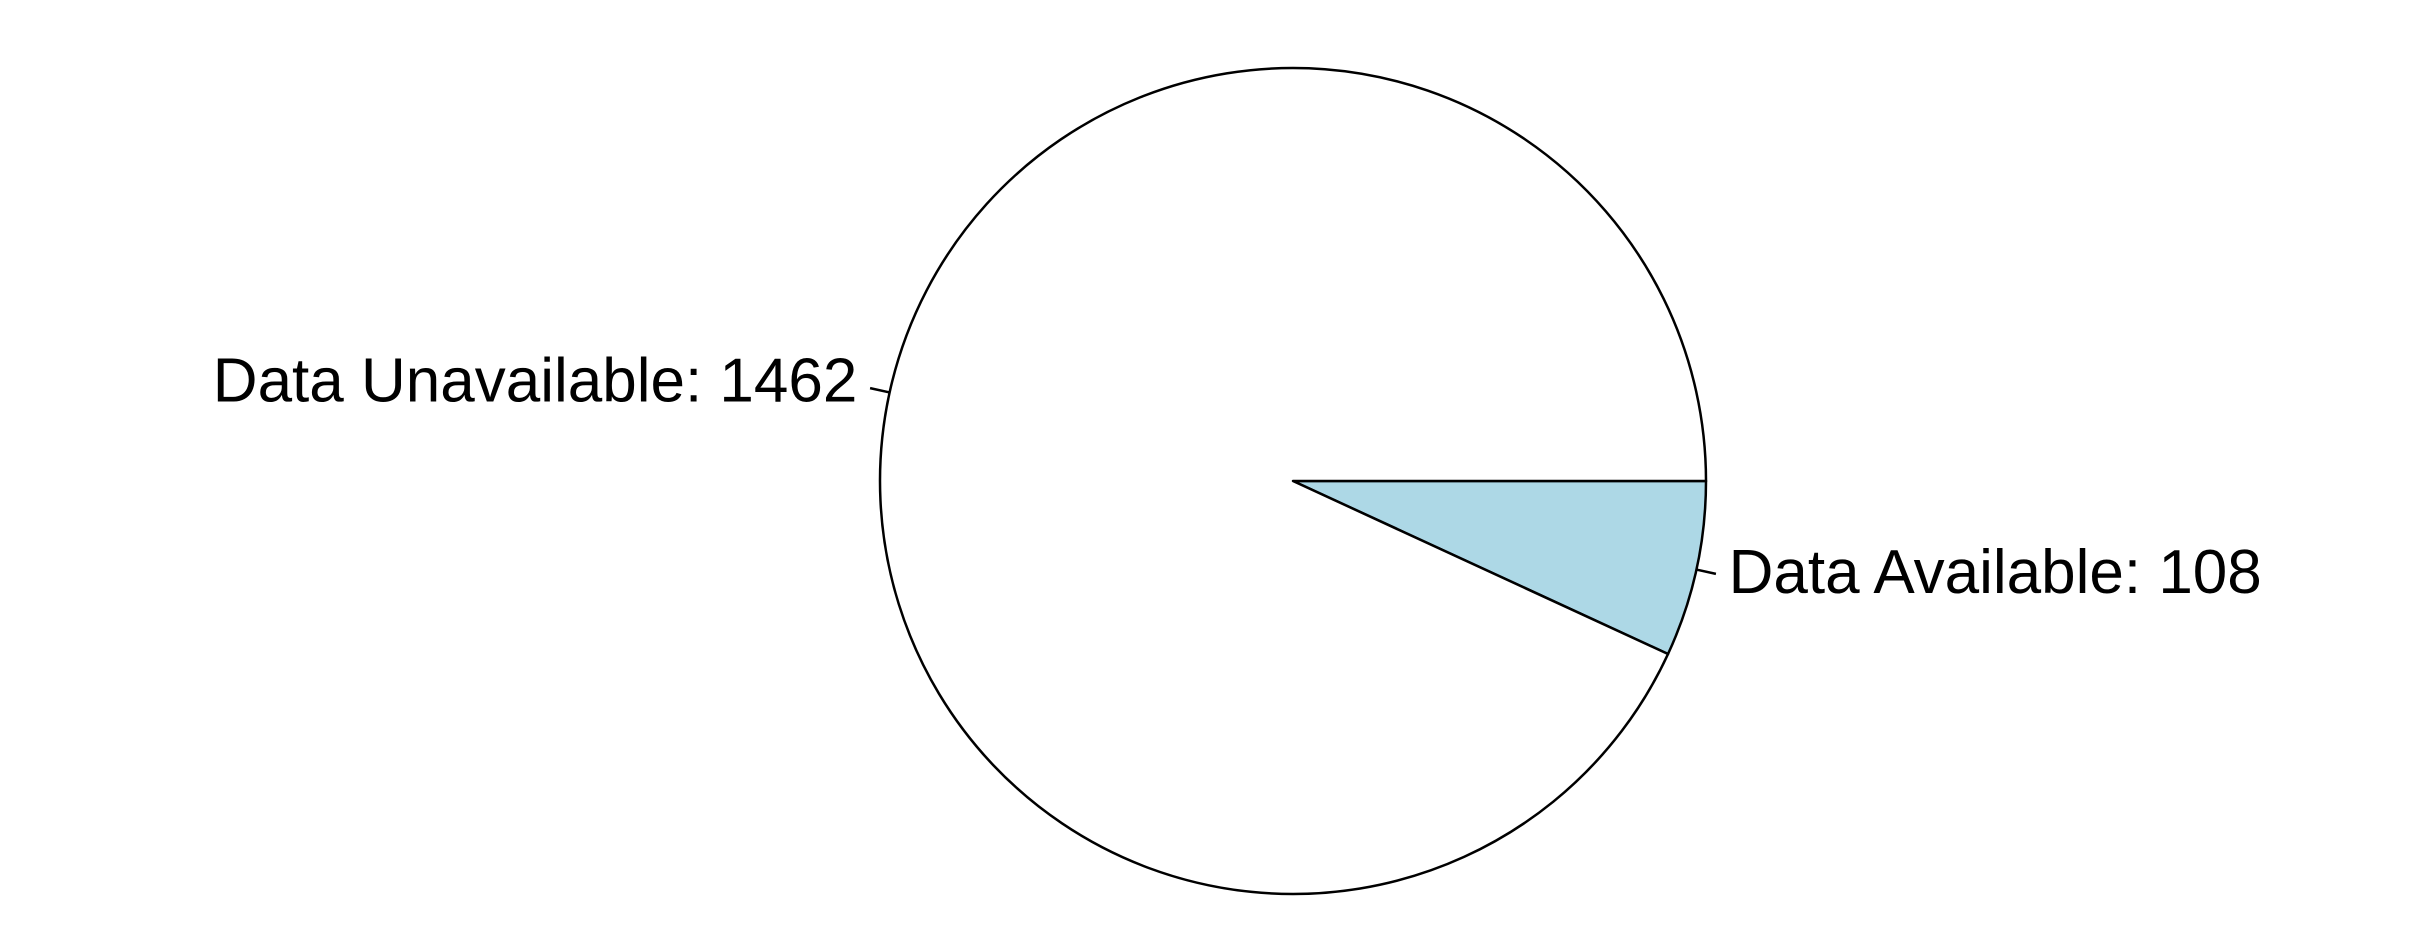 The height and width of the screenshot is (933, 2434). What do you see at coordinates (879, 390) in the screenshot?
I see `label-tick-data-unavailable` at bounding box center [879, 390].